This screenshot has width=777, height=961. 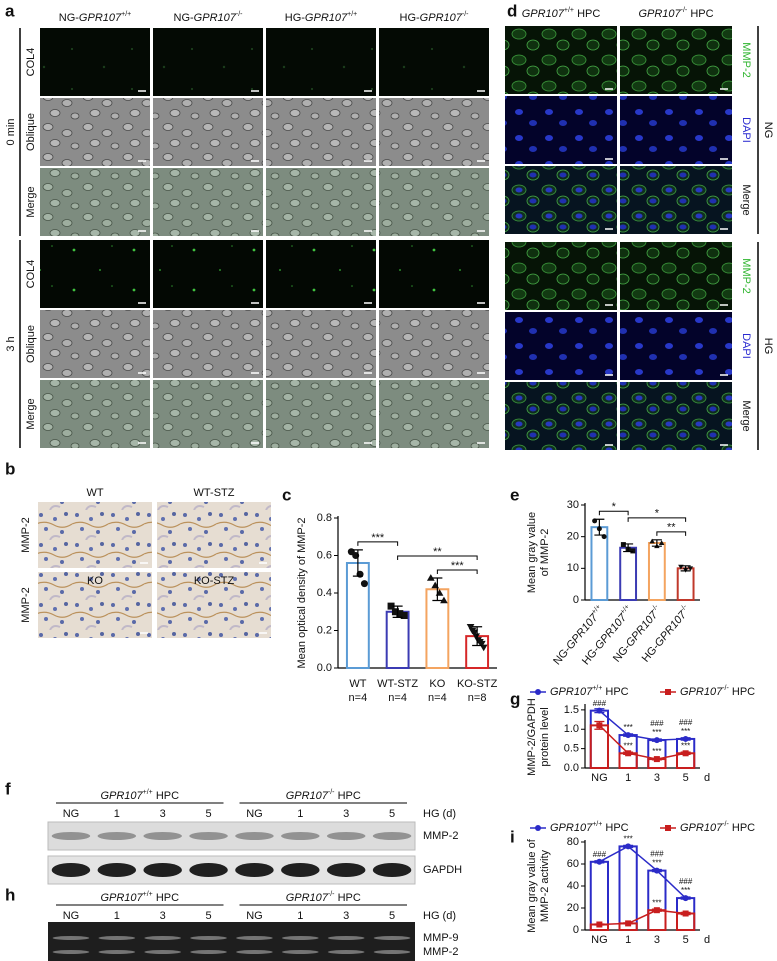 I want to click on panel-label: c, so click(x=286, y=494).